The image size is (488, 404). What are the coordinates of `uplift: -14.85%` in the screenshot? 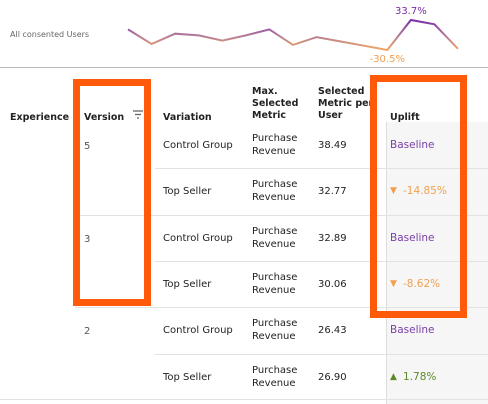 It's located at (425, 191).